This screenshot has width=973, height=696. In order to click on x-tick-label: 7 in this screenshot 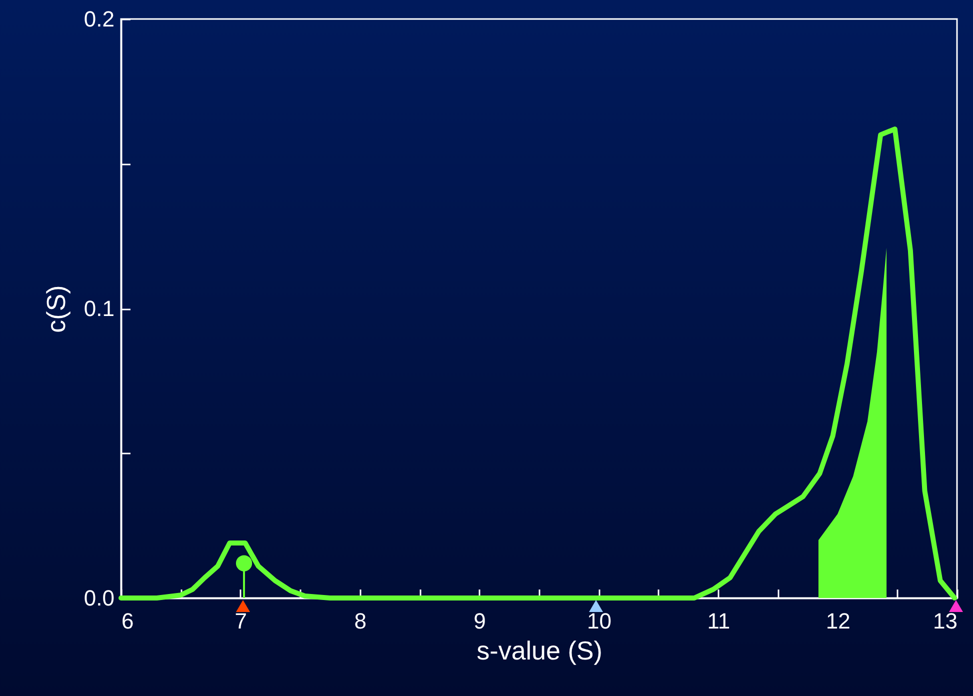, I will do `click(241, 621)`.